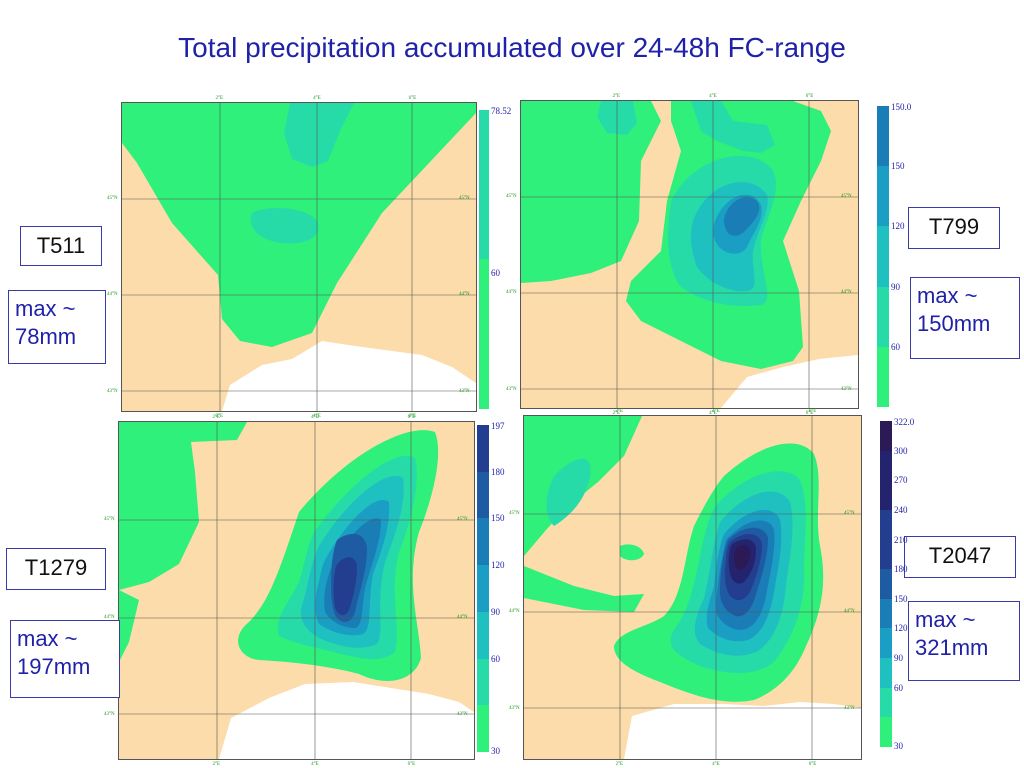 The width and height of the screenshot is (1024, 768). Describe the element at coordinates (901, 539) in the screenshot. I see `colorbar-tick-label: 210` at that location.